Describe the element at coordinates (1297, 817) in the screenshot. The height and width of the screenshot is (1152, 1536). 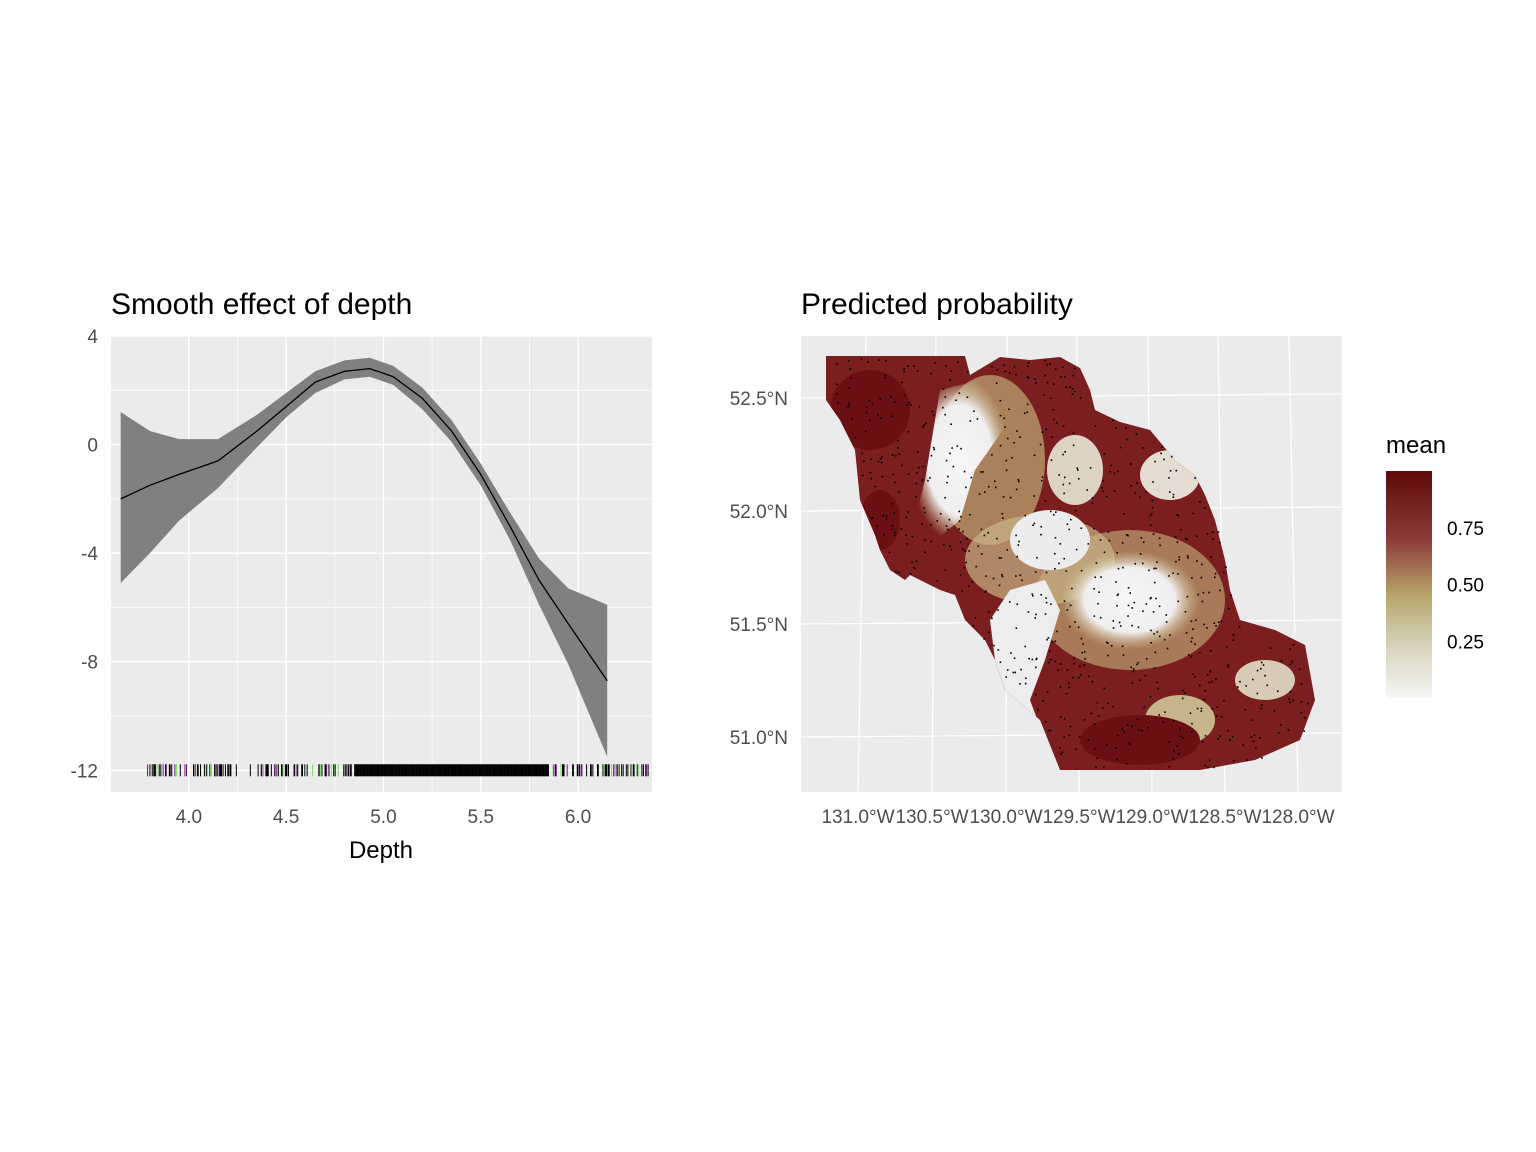
I see `lon-tick-label: 128.0°W` at that location.